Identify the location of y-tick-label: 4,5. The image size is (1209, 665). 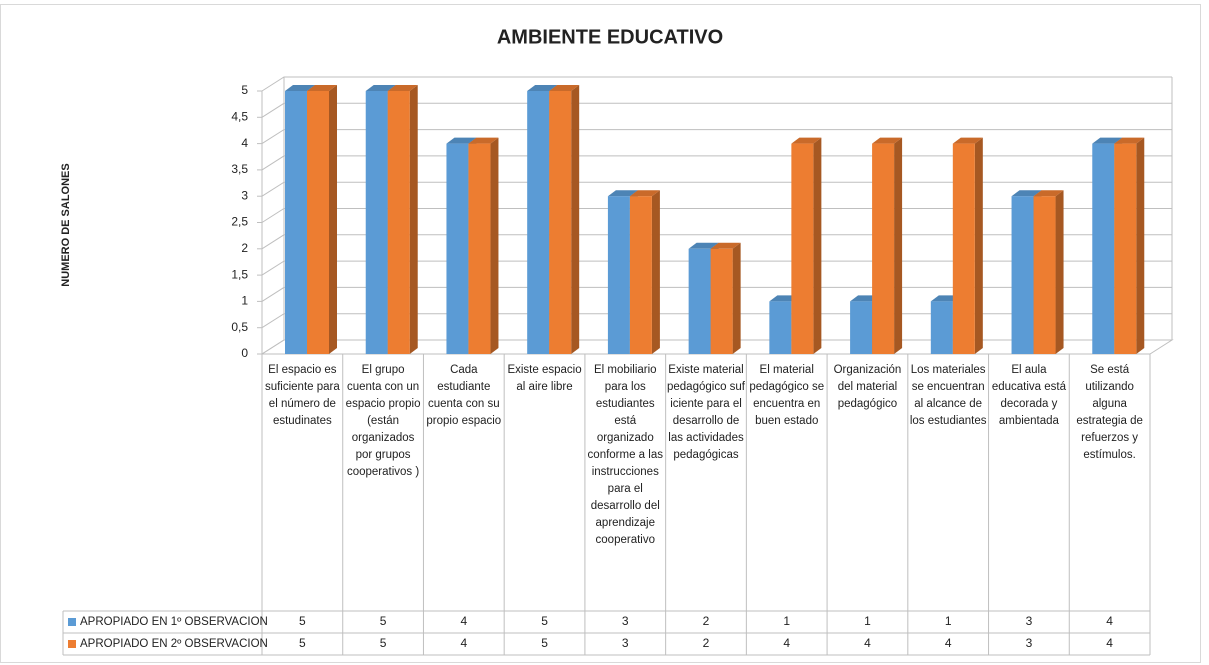
(239, 116).